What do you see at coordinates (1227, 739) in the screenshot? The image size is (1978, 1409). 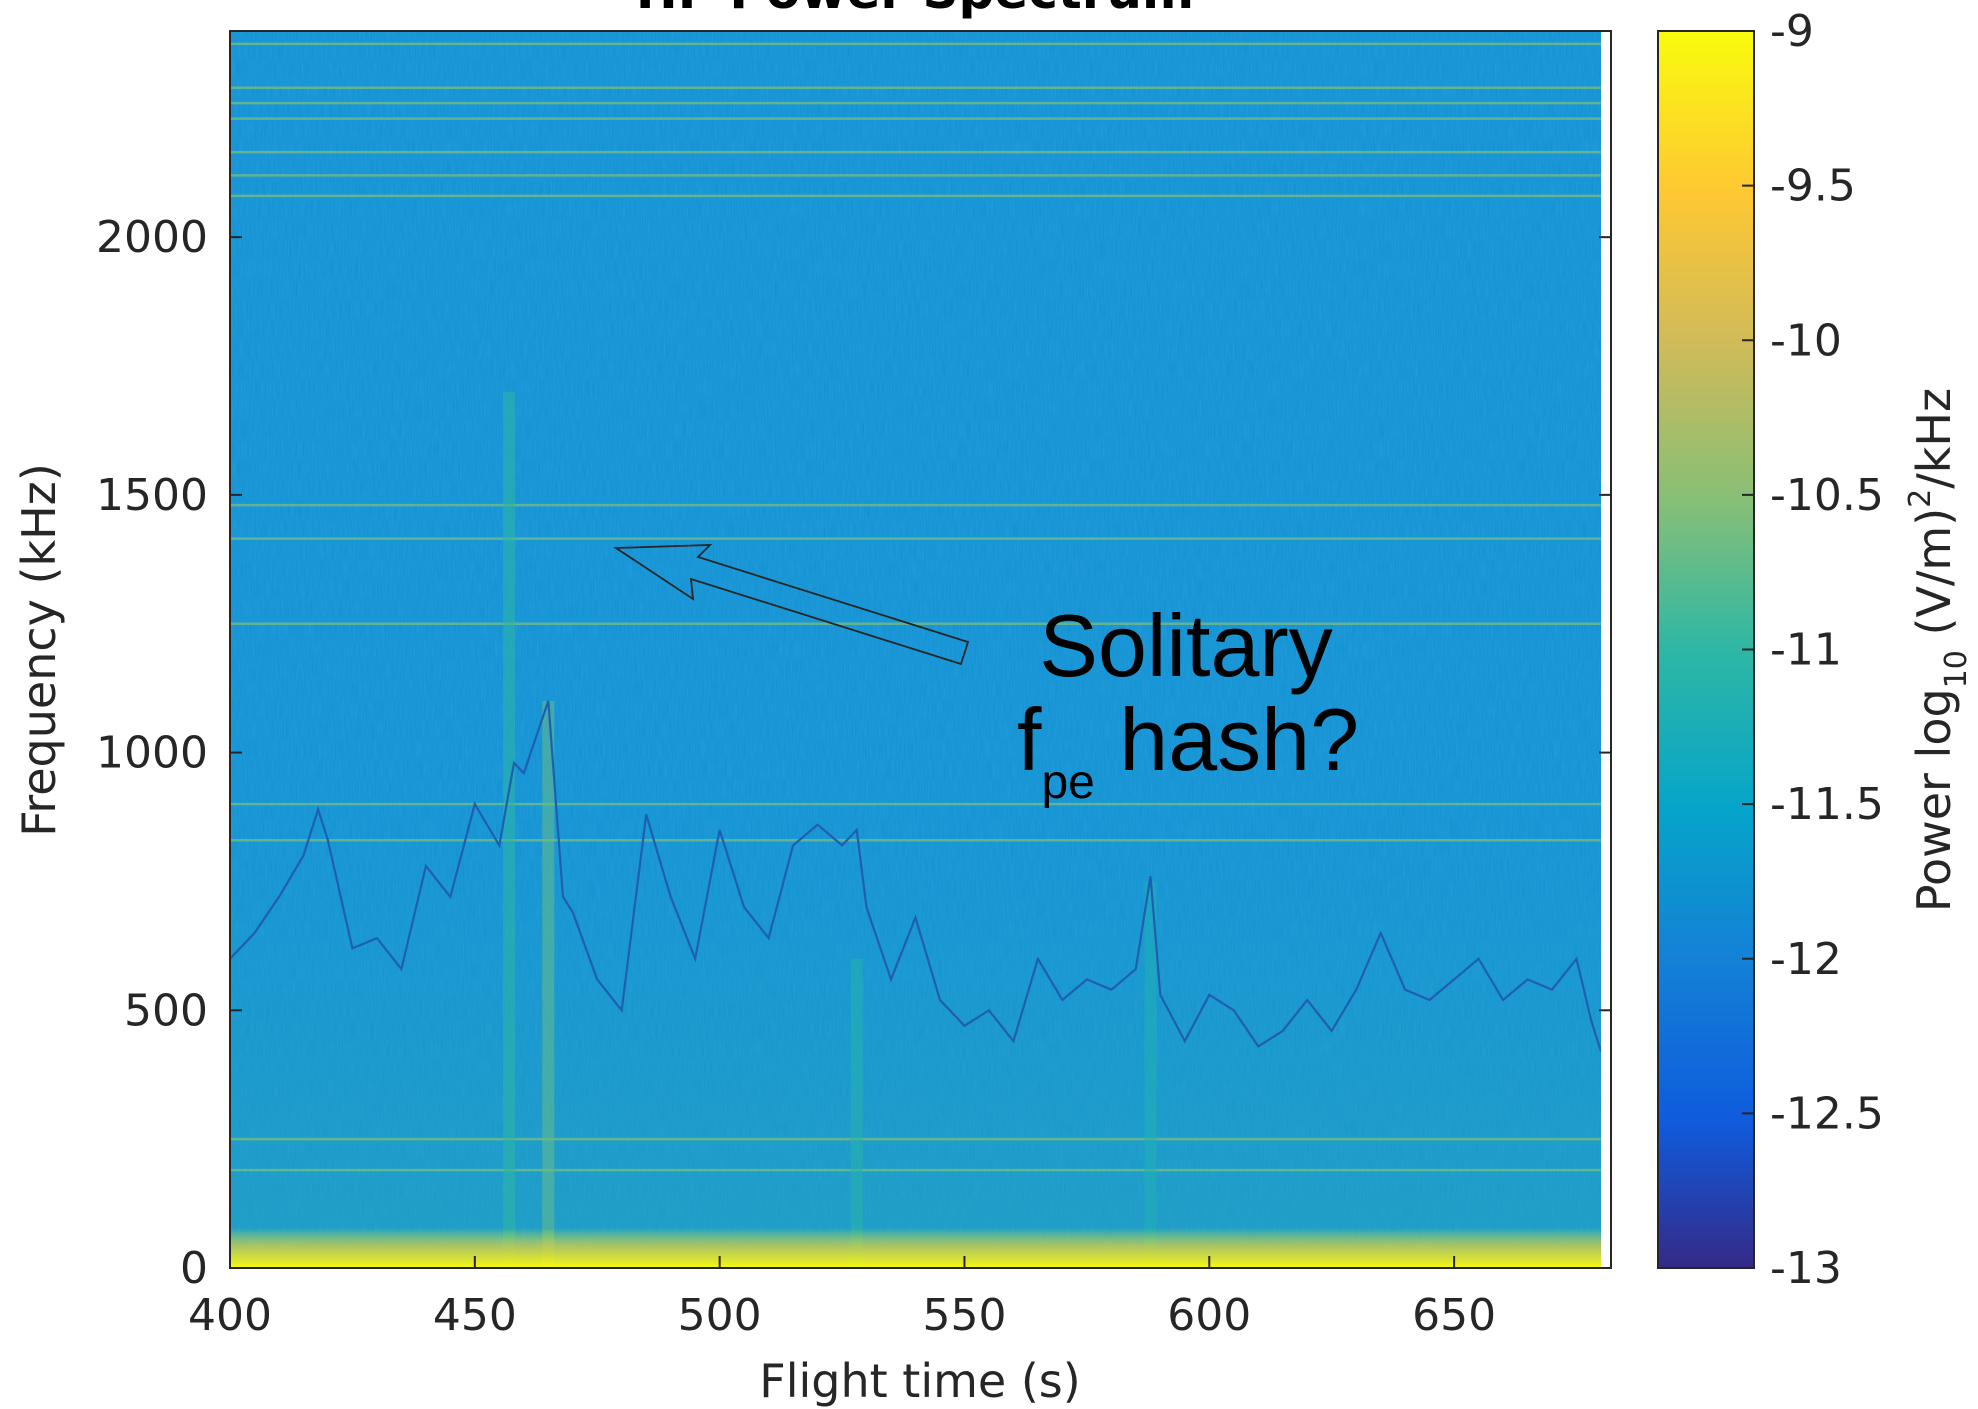 I see `annotation-rest: hash?` at bounding box center [1227, 739].